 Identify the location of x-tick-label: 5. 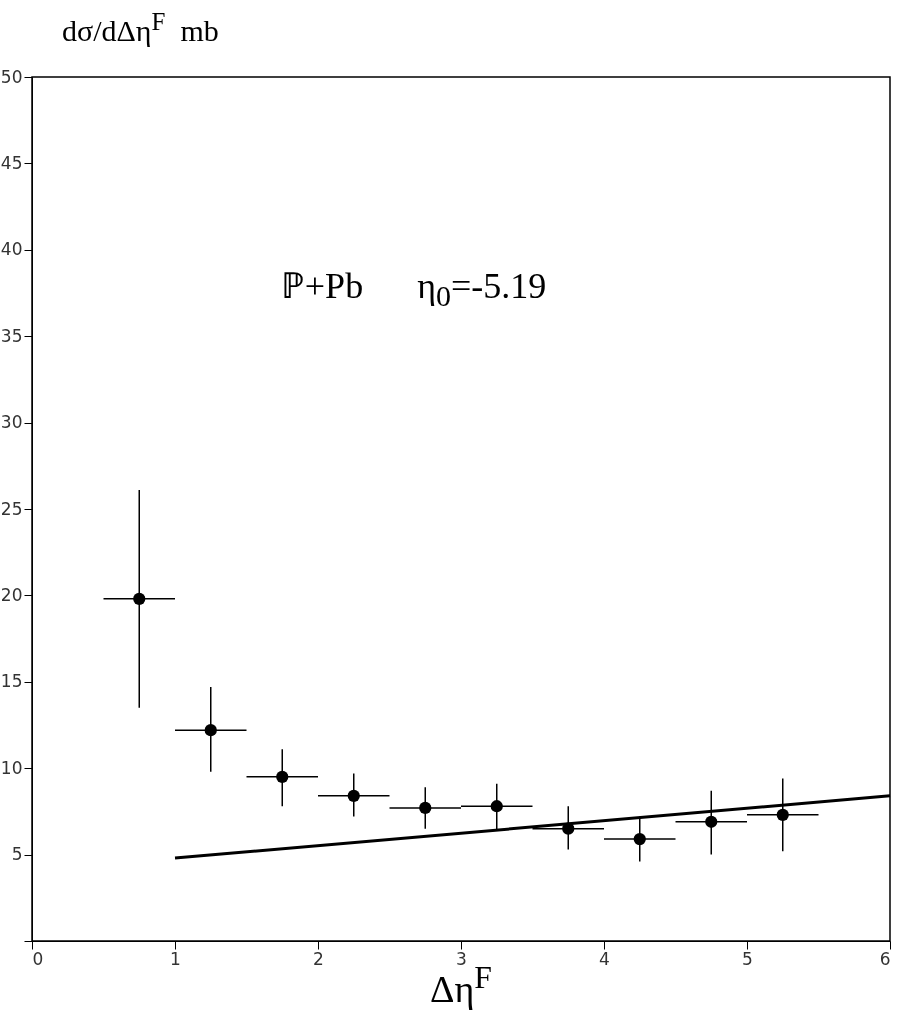
(747, 958).